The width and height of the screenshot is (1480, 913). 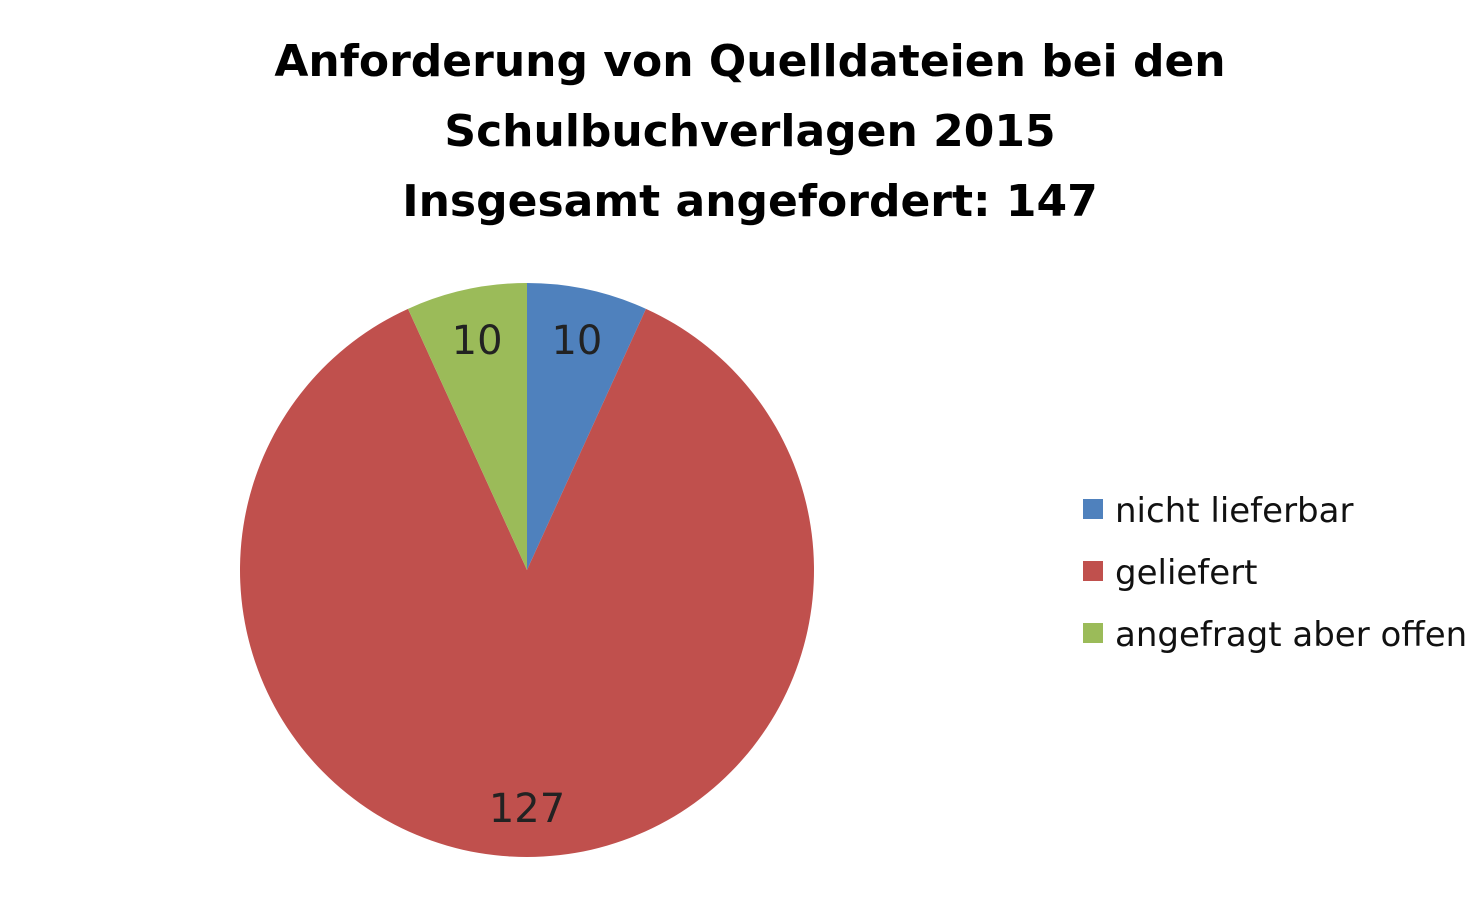 What do you see at coordinates (750, 201) in the screenshot?
I see `chart-title-line-3: Insgesamt angefordert: 147` at bounding box center [750, 201].